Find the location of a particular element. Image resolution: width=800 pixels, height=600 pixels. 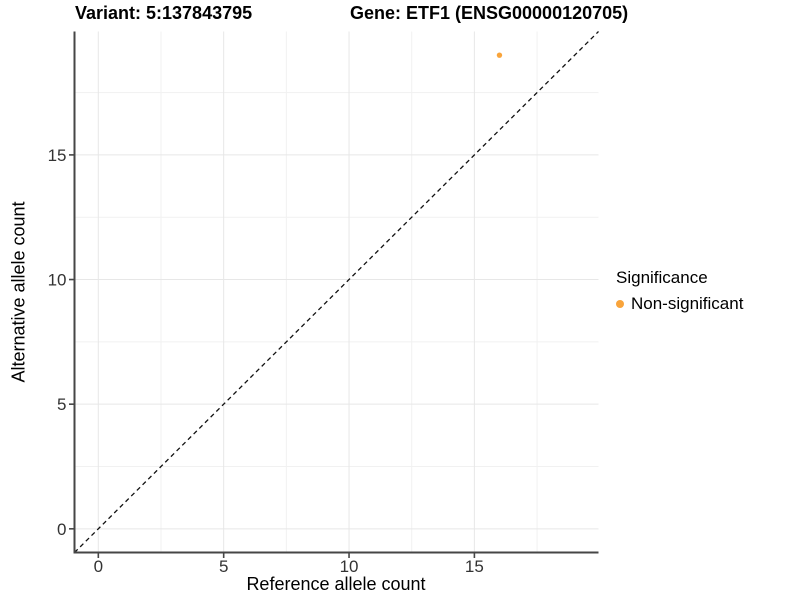

legend-title: Significance is located at coordinates (662, 277).